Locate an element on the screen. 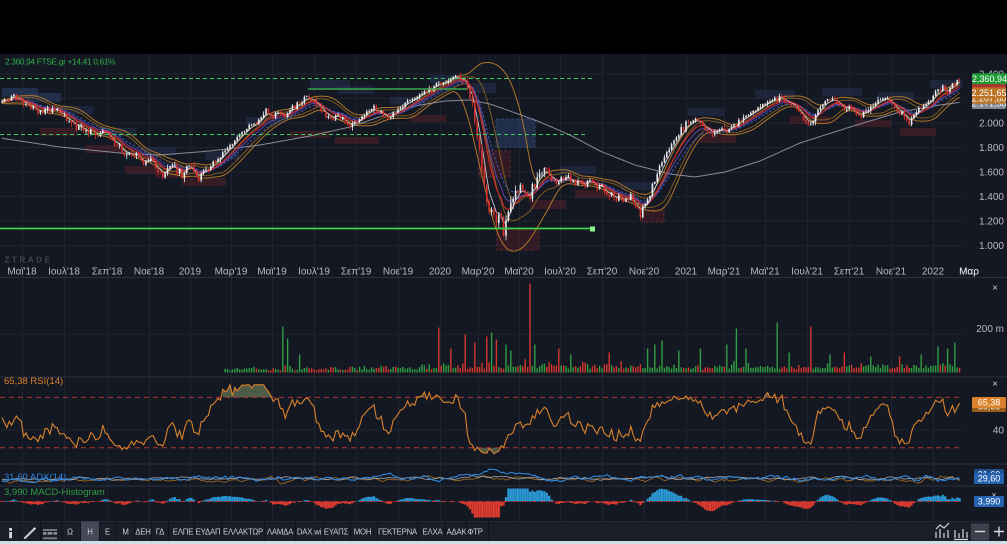  svg-text: 2.000 is located at coordinates (991, 124).